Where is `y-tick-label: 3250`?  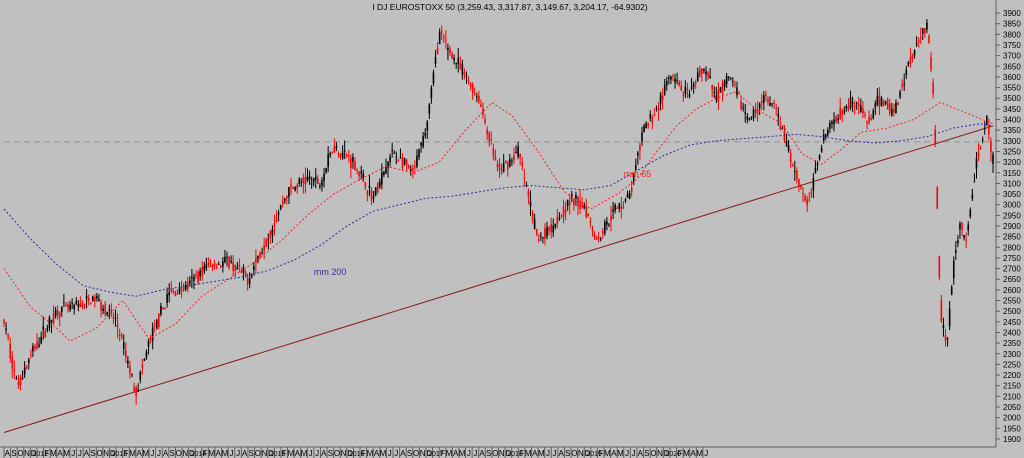 y-tick-label: 3250 is located at coordinates (1012, 151).